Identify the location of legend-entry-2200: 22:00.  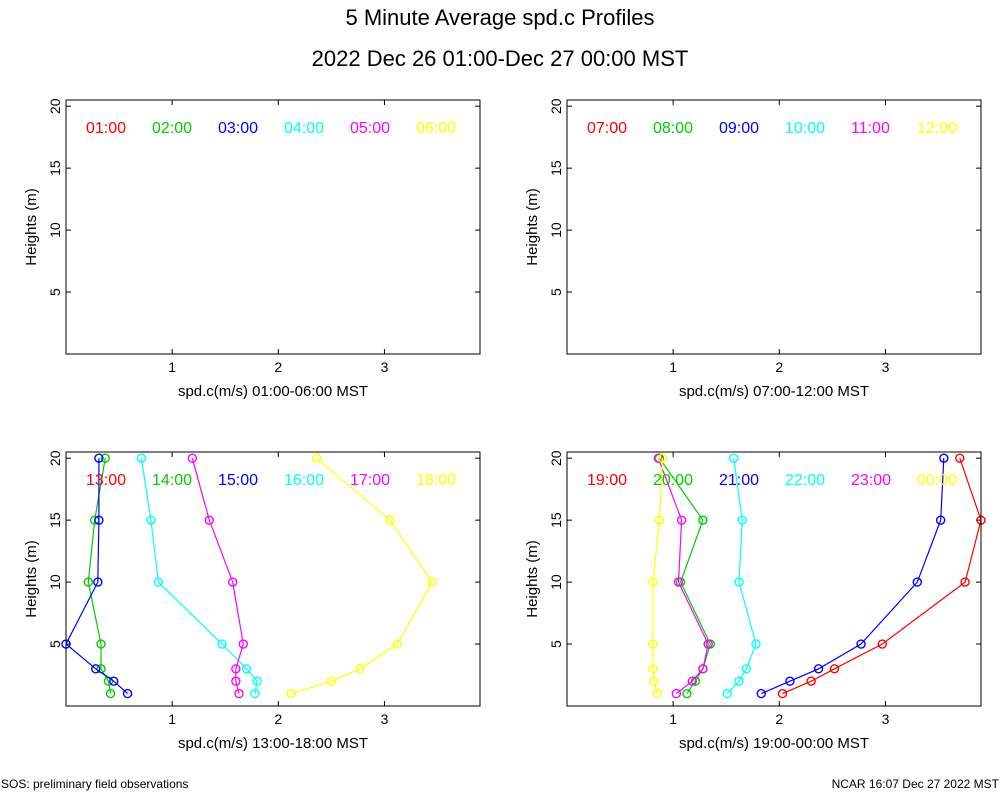
(805, 480).